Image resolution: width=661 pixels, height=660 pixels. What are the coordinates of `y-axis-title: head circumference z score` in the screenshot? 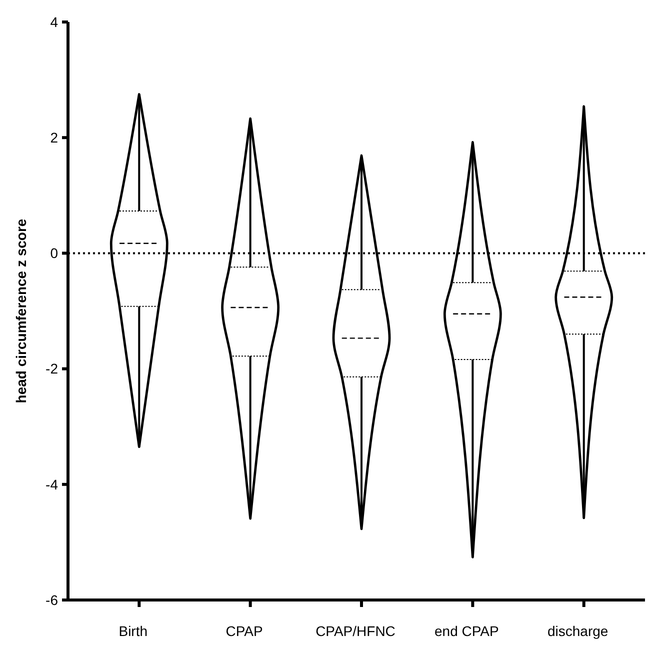 It's located at (21, 311).